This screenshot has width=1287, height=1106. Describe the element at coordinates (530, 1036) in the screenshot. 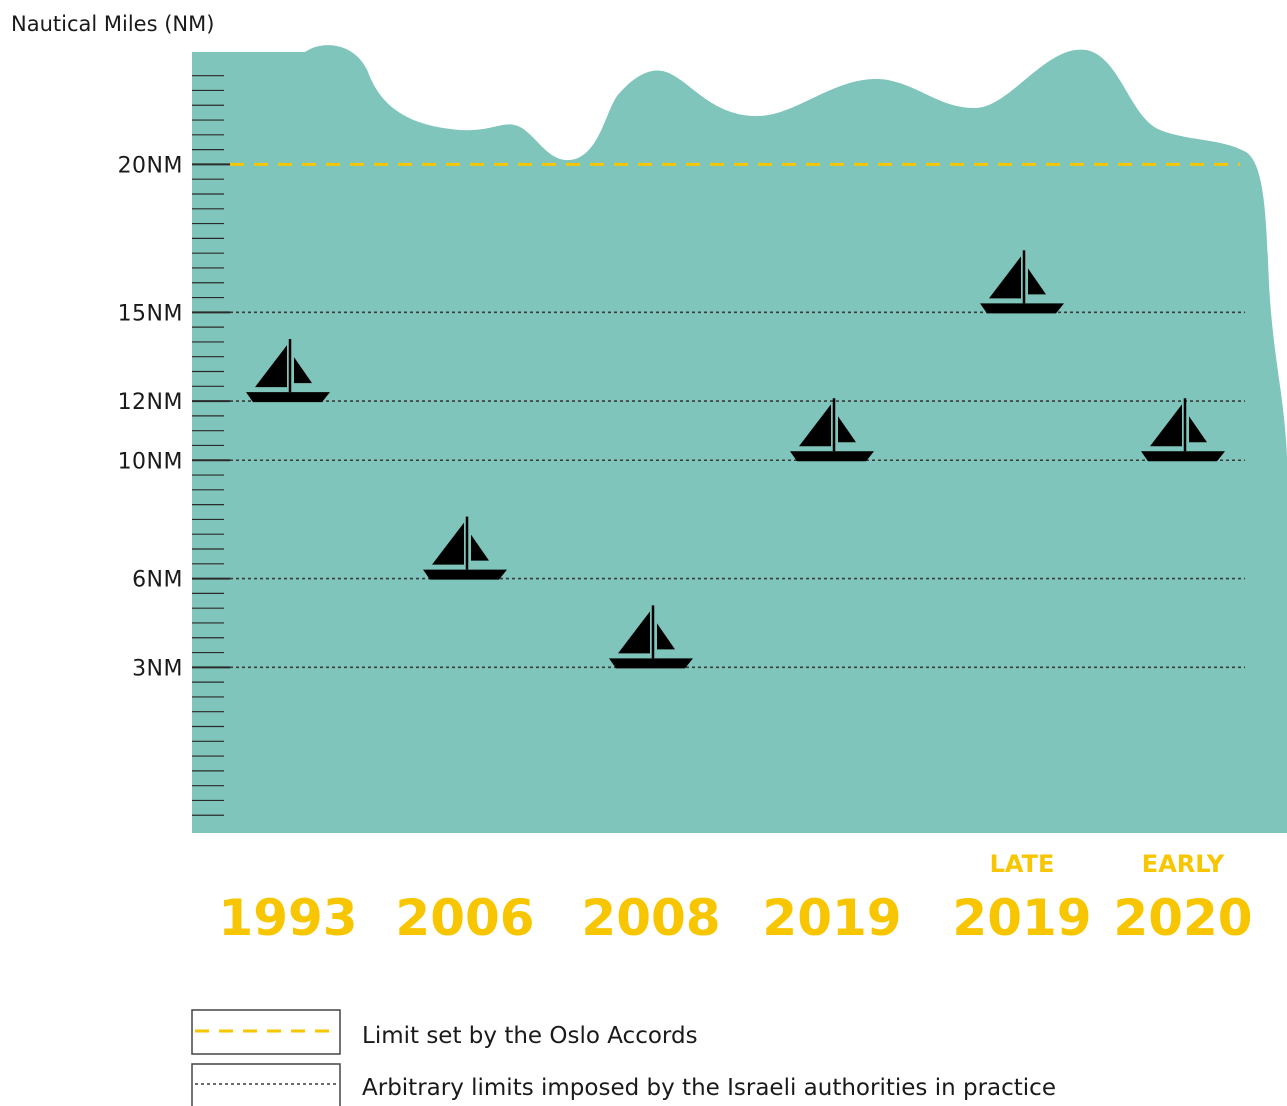

I see `legend-label-oslo: Limit set by the Oslo Accords` at that location.